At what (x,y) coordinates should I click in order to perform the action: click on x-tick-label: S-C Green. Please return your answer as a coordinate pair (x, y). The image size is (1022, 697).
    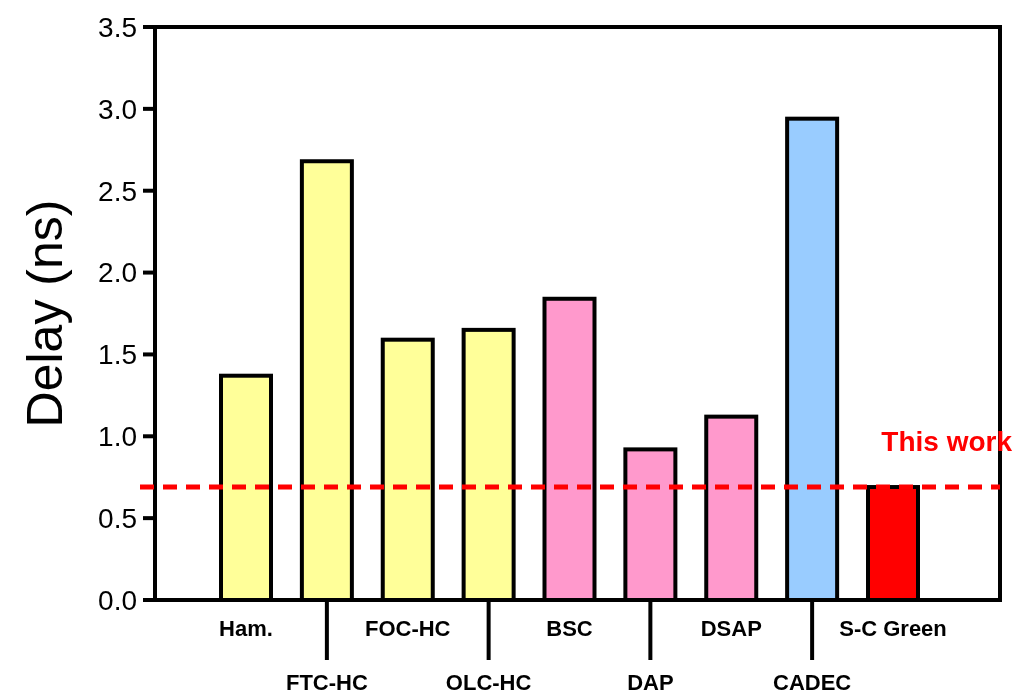
    Looking at the image, I should click on (893, 628).